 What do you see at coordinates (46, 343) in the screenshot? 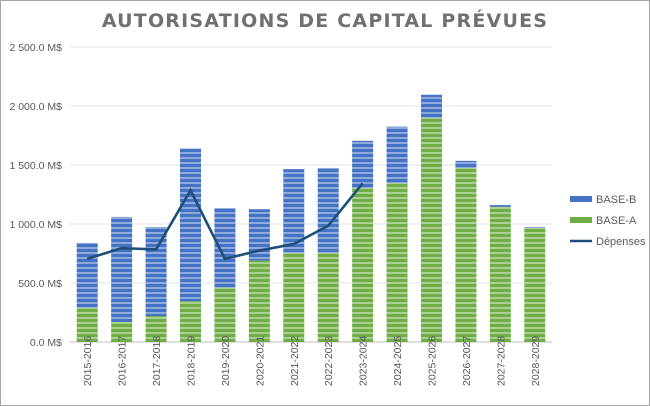
I see `y-tick-label: 0.0 M$` at bounding box center [46, 343].